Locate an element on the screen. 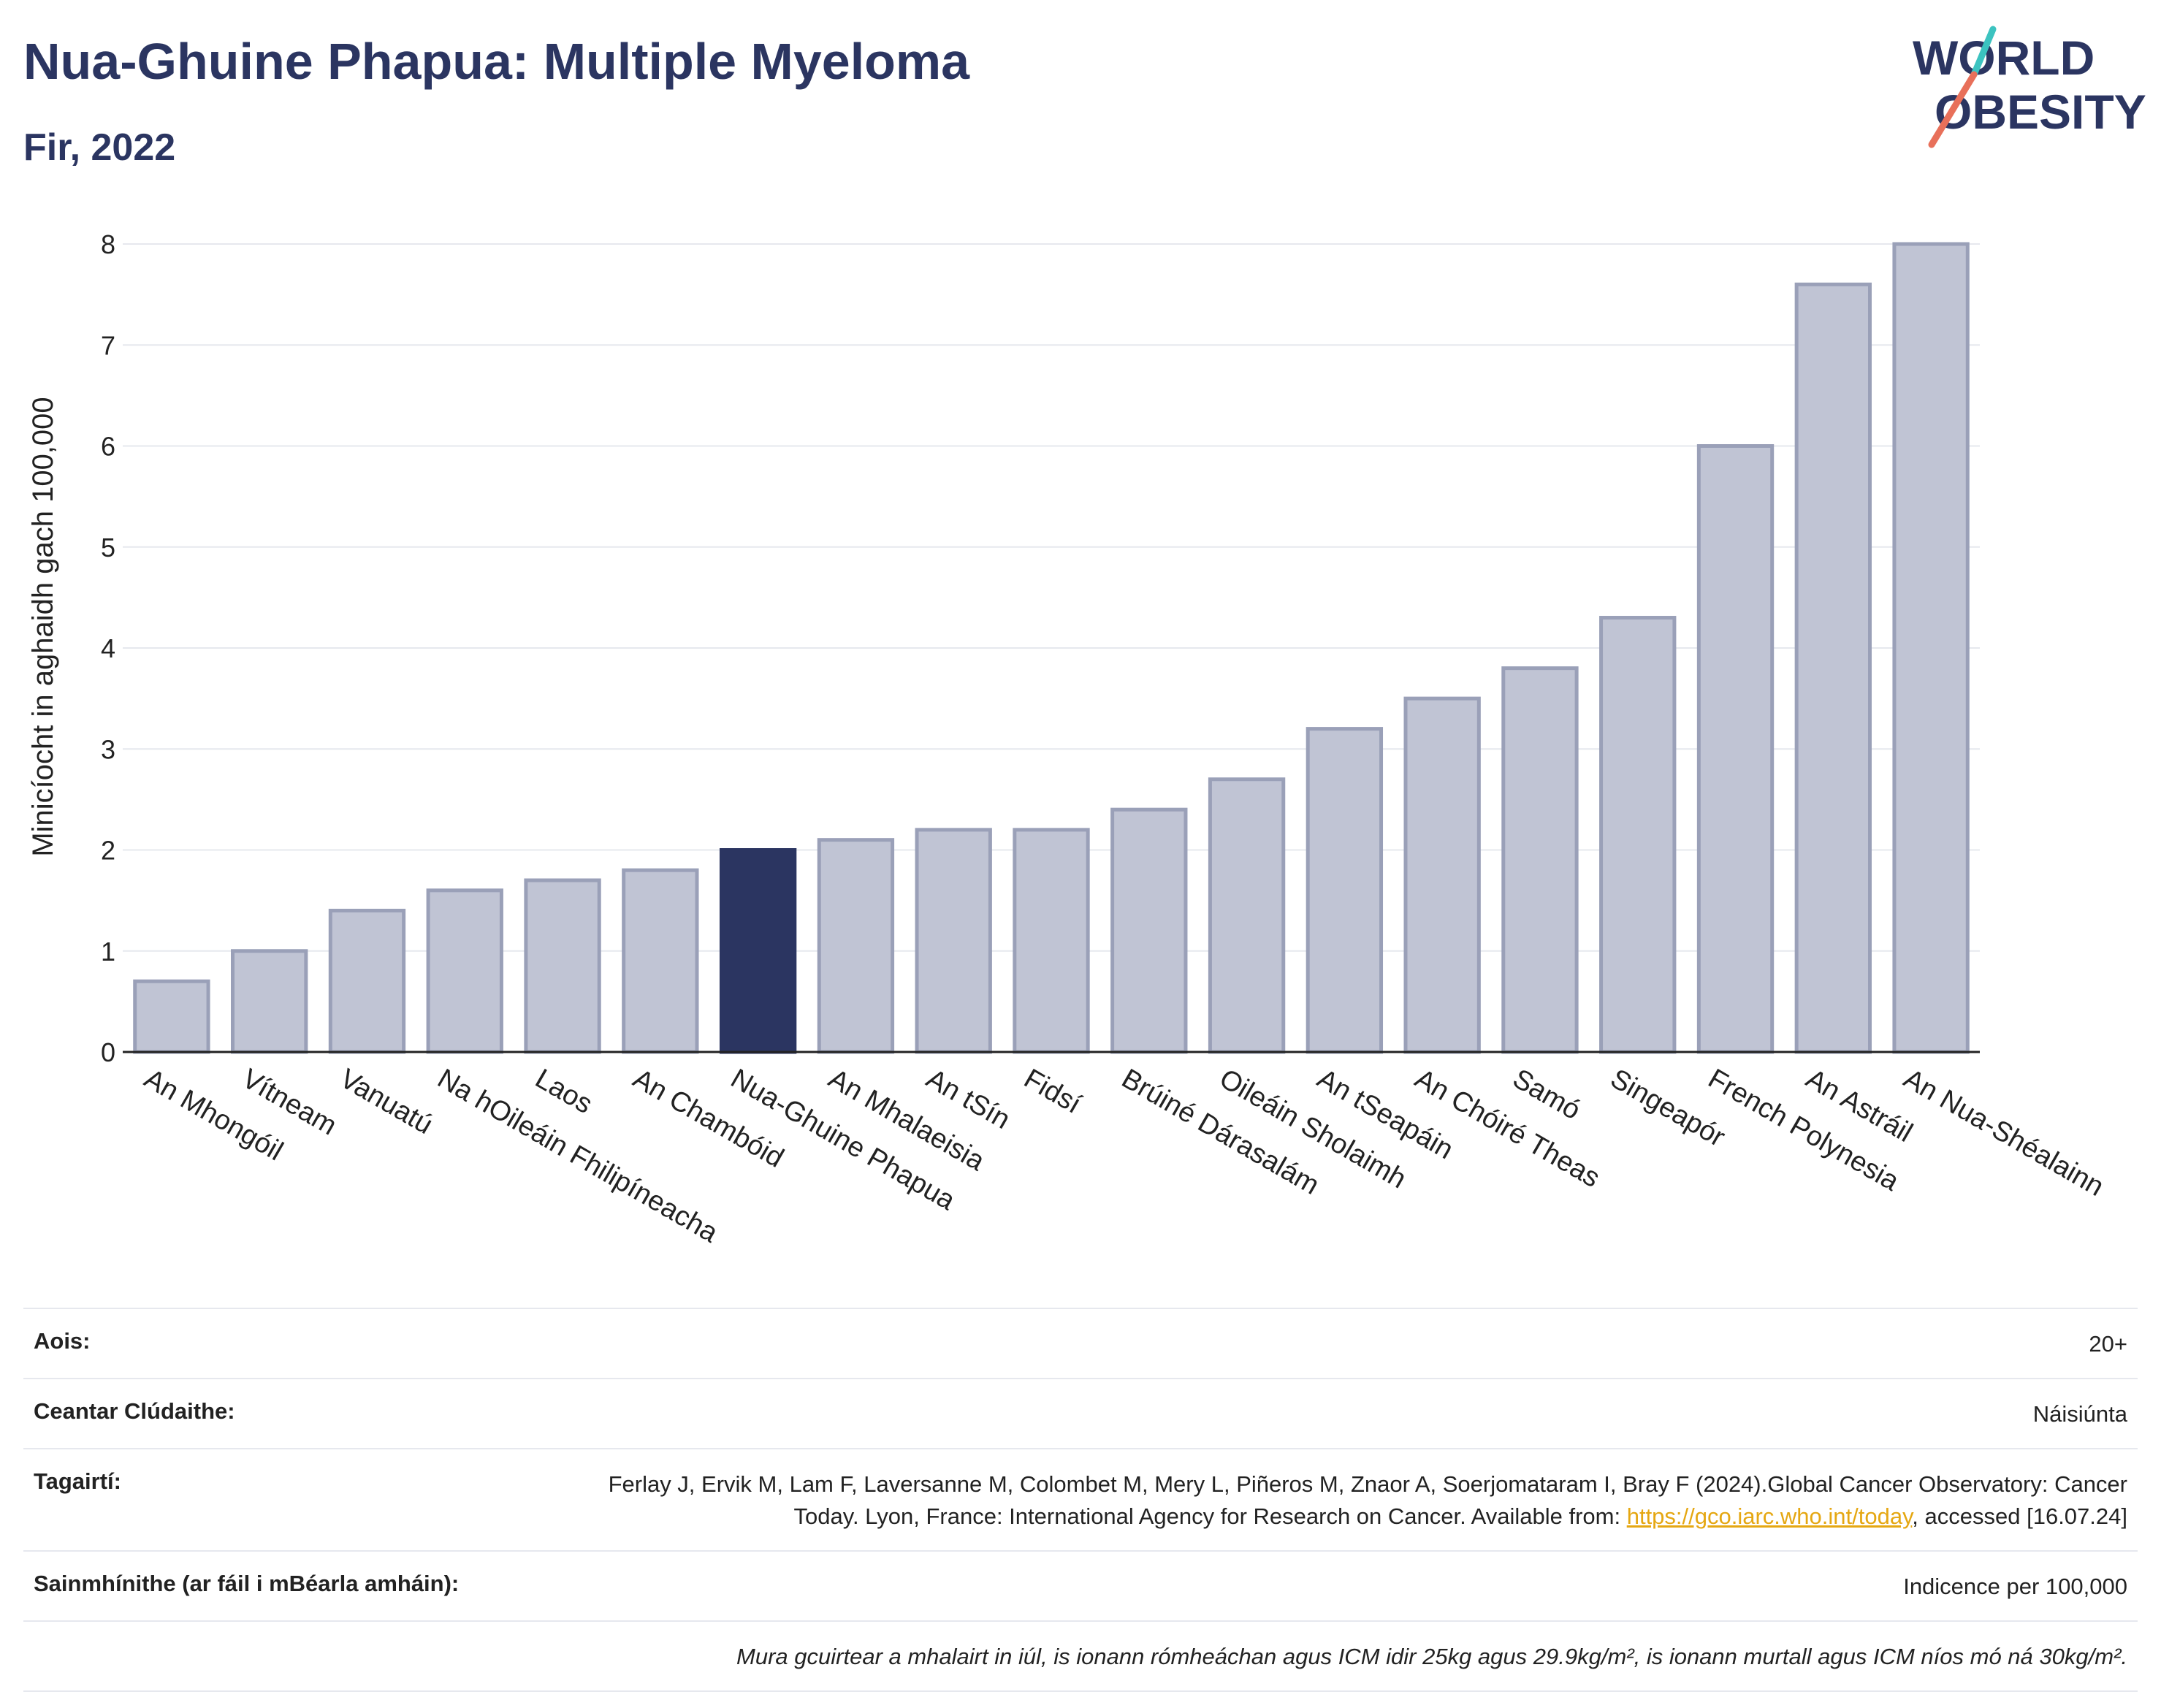 This screenshot has width=2161, height=1708. y-tick-label: 7 is located at coordinates (108, 345).